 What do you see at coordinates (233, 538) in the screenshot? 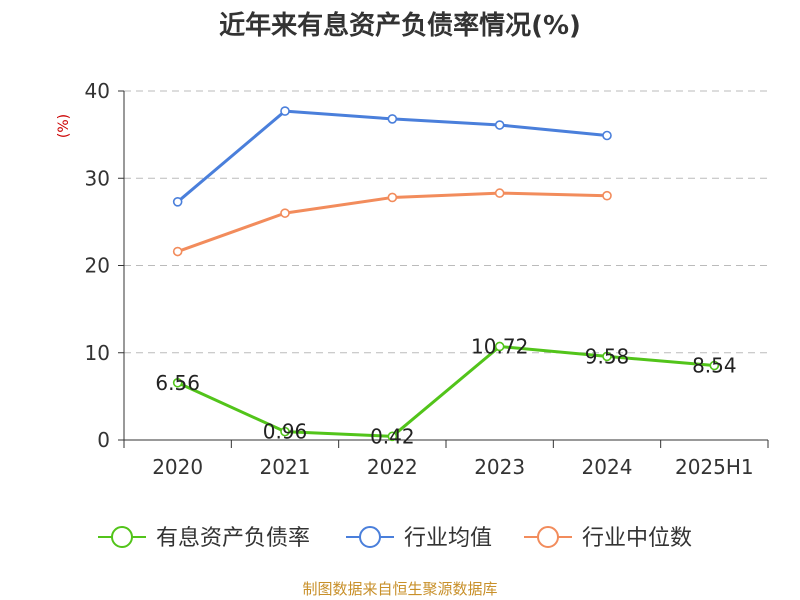
I see `legend-label: 有息资产负债率` at bounding box center [233, 538].